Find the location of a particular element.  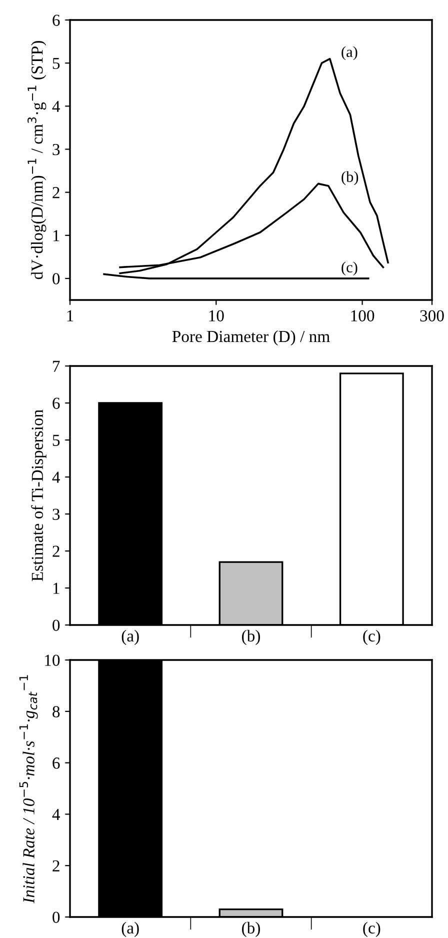

annotation: (c) is located at coordinates (350, 269).